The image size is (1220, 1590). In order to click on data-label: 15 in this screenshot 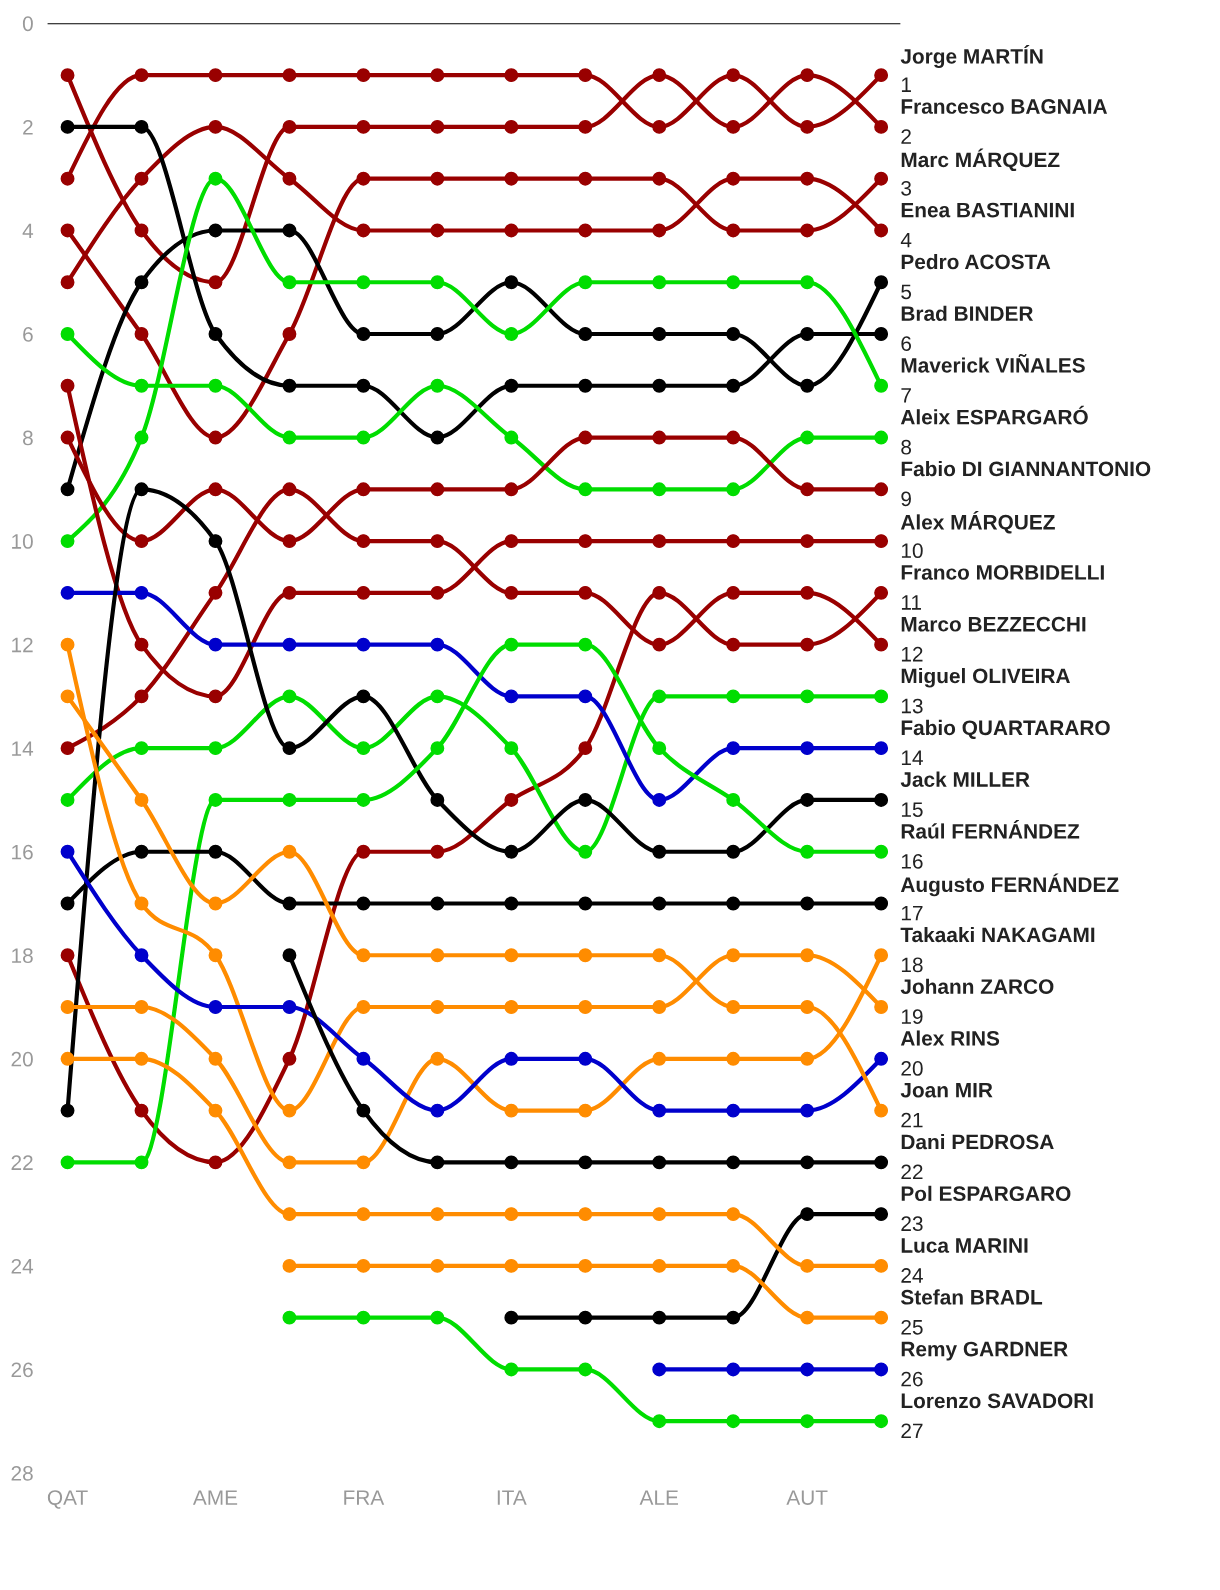, I will do `click(912, 809)`.